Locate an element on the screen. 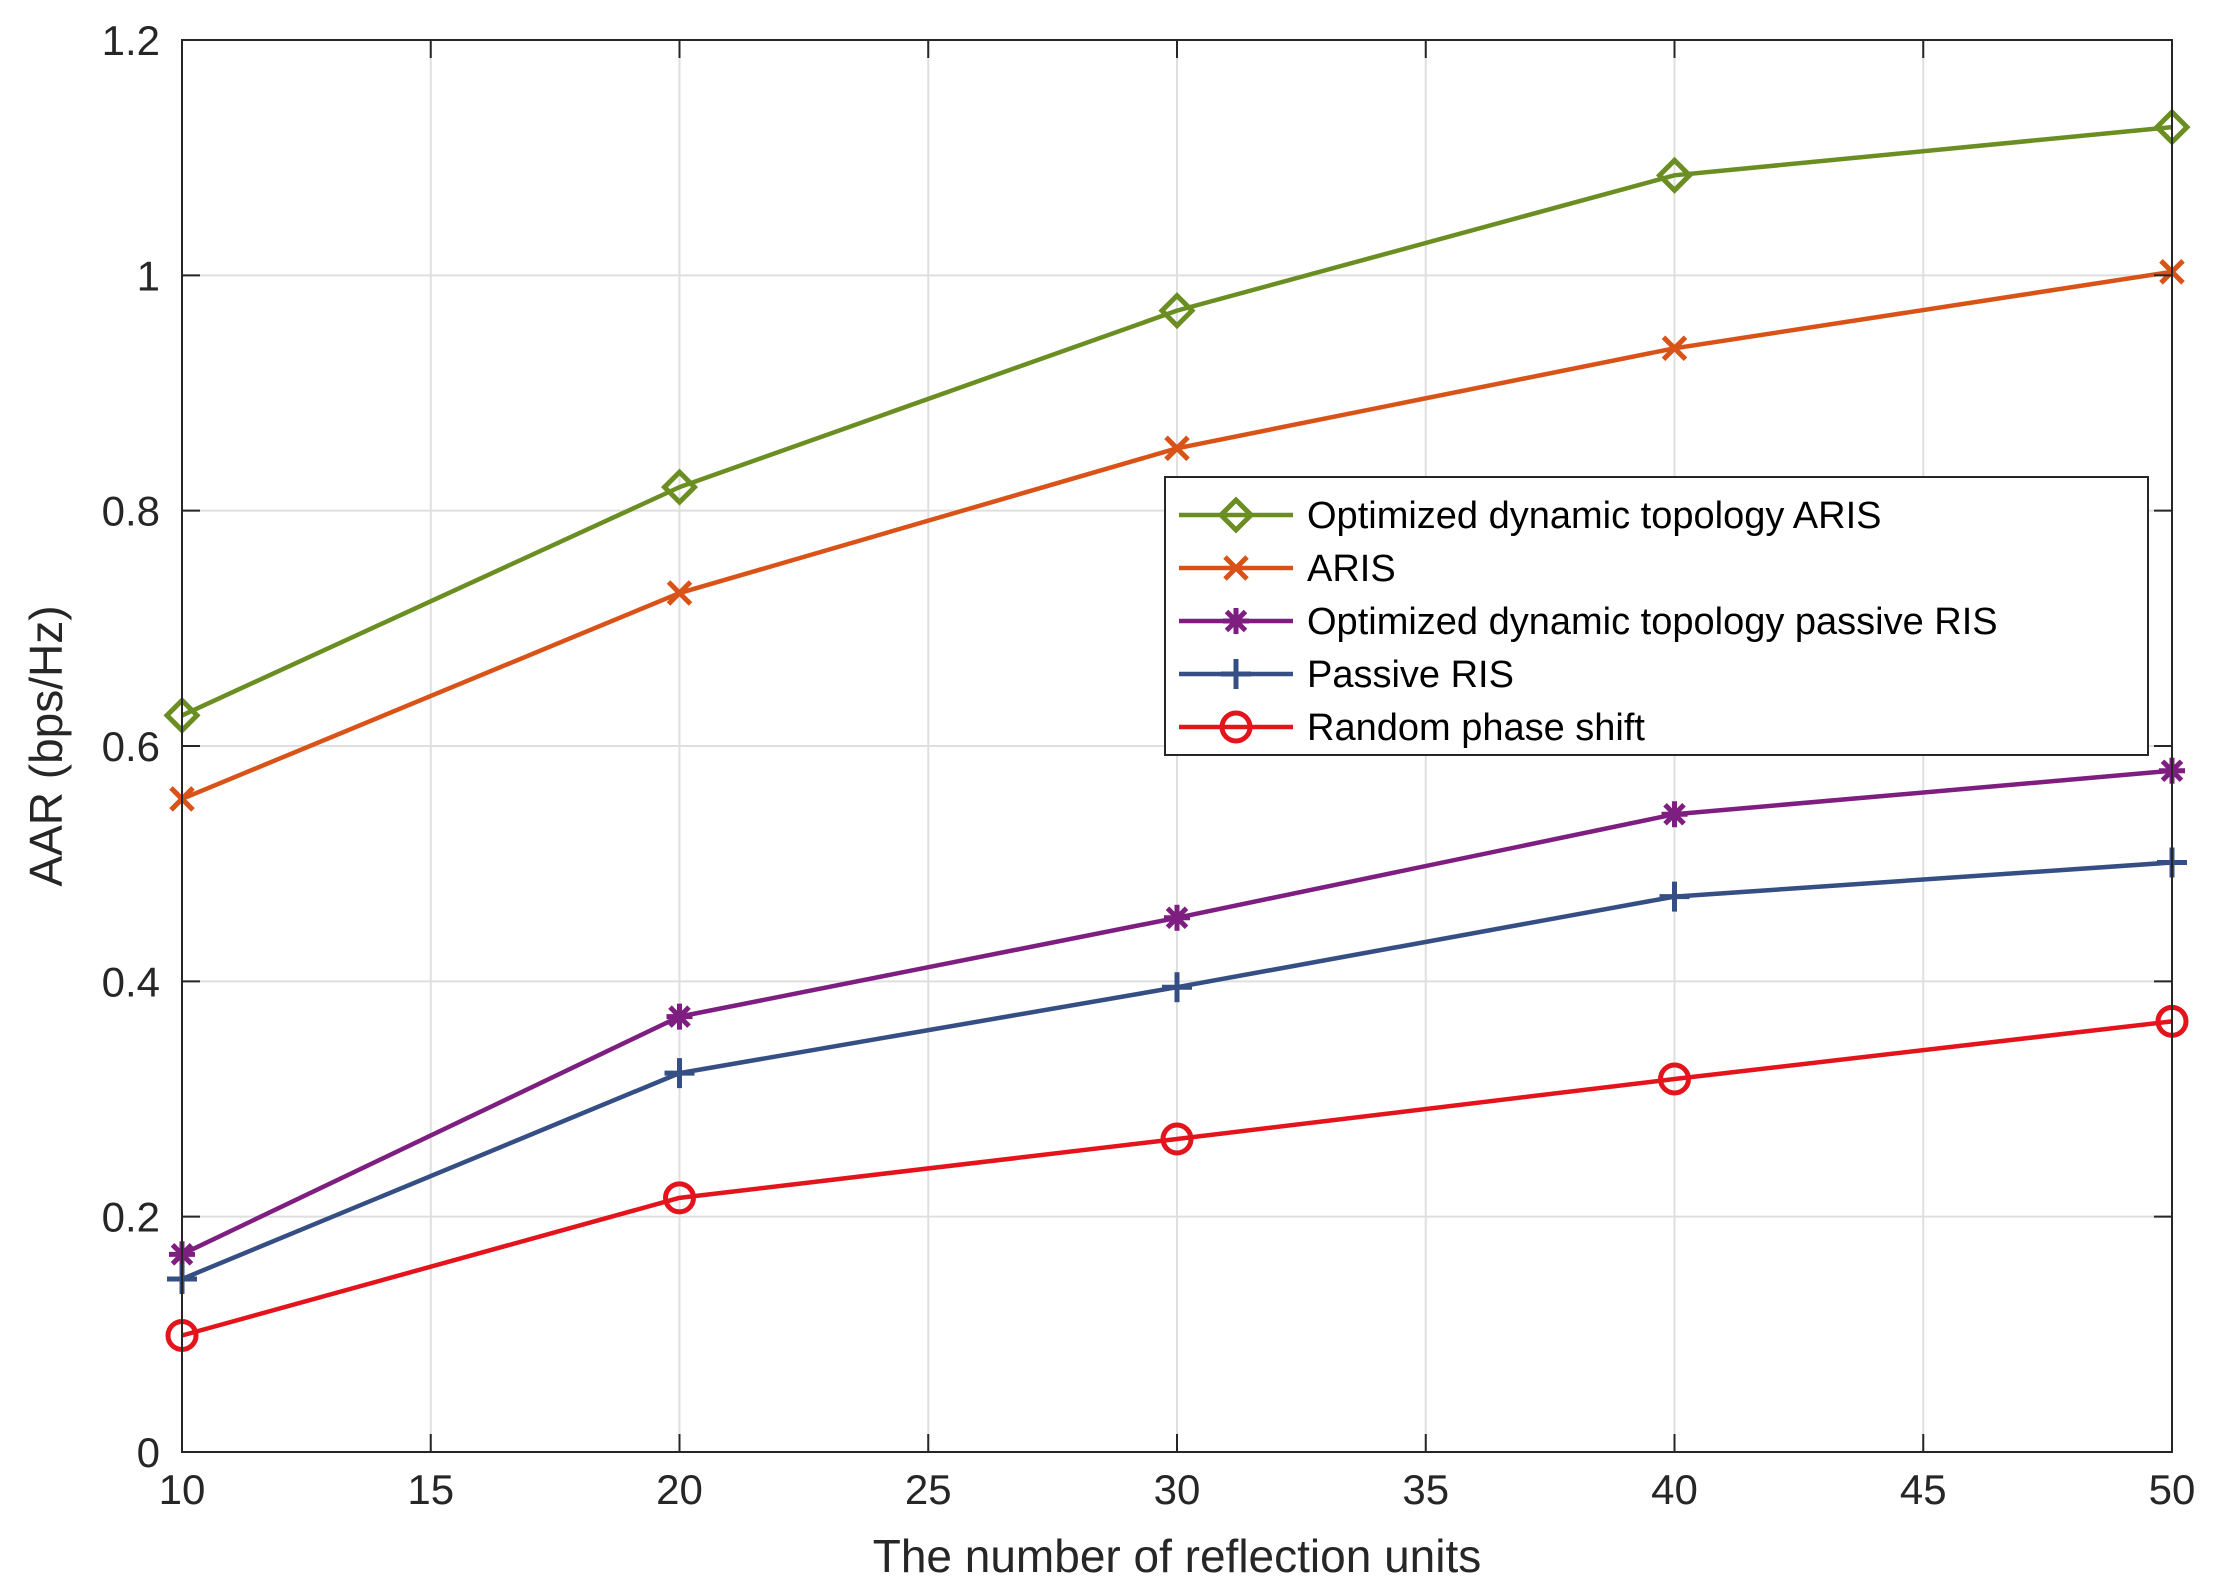  legend-entry: Optimized dynamic topology ARIS is located at coordinates (1530, 516).